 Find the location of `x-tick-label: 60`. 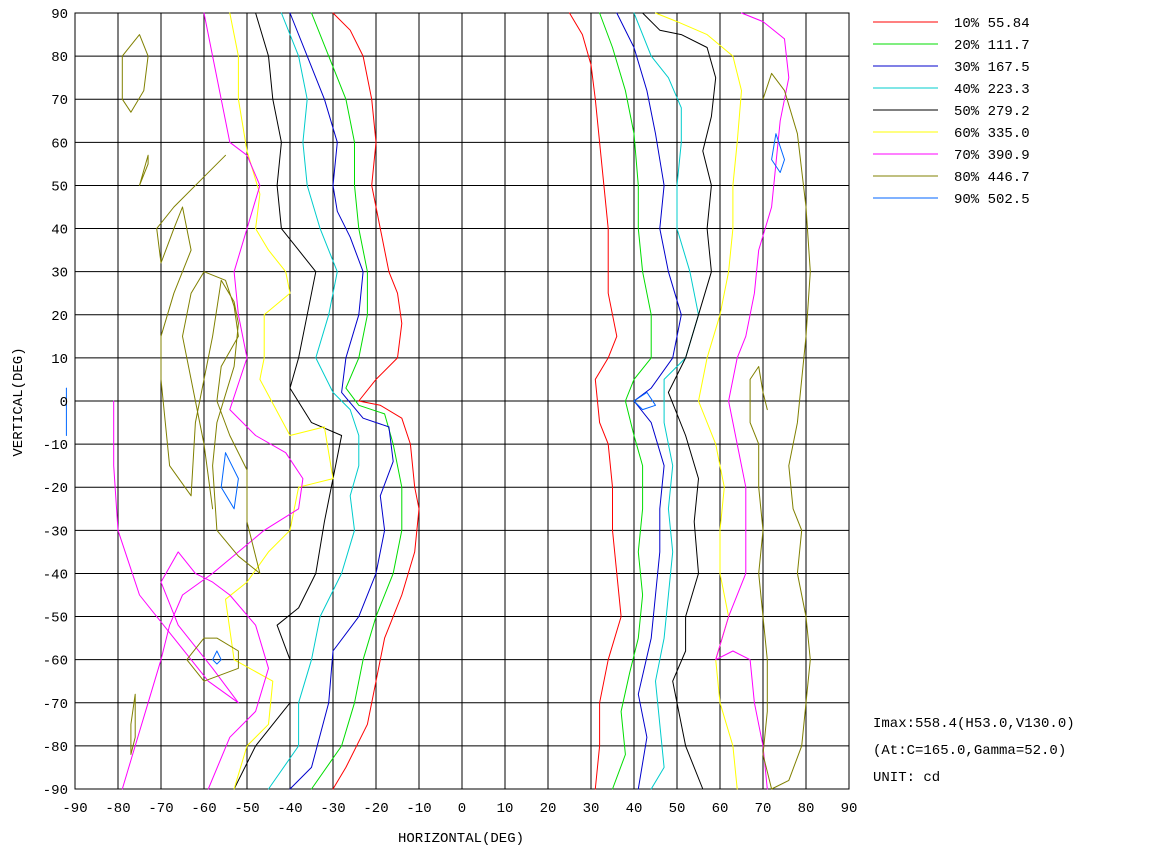

x-tick-label: 60 is located at coordinates (720, 809).